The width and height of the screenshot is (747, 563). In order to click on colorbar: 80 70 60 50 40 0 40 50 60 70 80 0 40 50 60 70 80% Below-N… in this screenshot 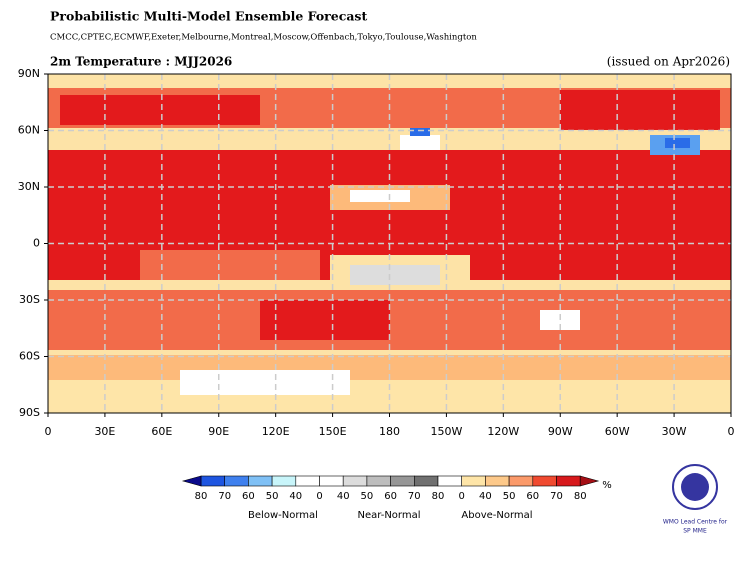, I will do `click(396, 498)`.